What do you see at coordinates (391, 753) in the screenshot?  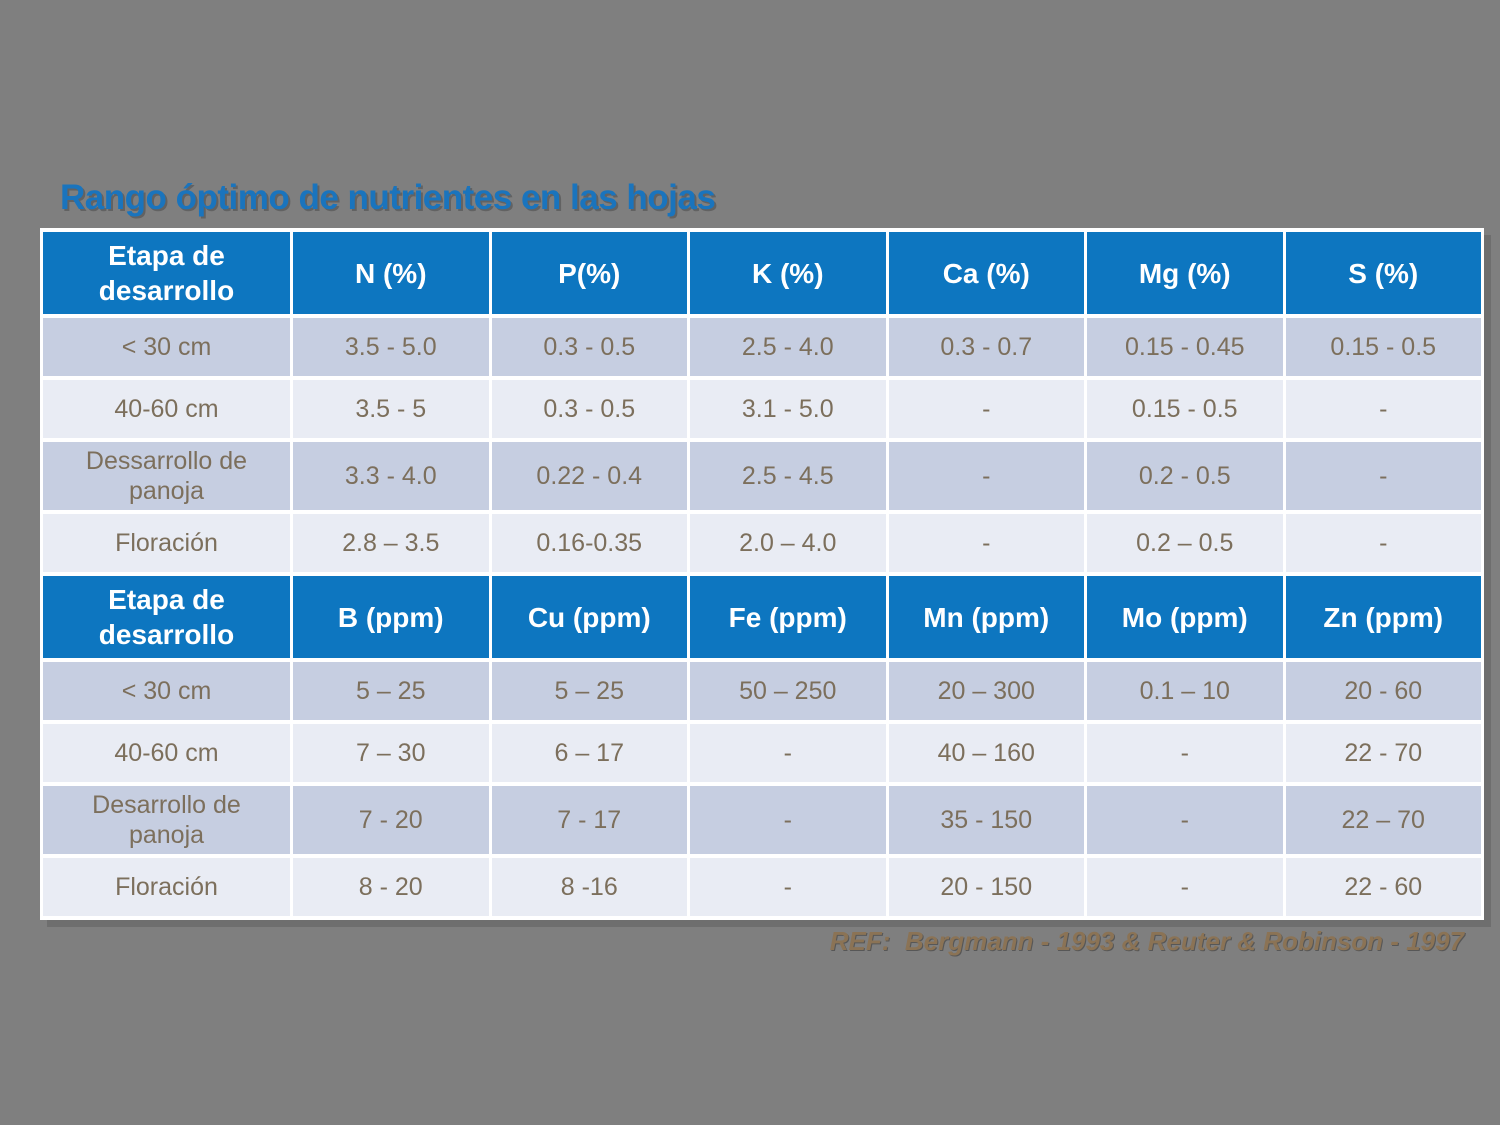 I see `value-cell: 7 – 30` at bounding box center [391, 753].